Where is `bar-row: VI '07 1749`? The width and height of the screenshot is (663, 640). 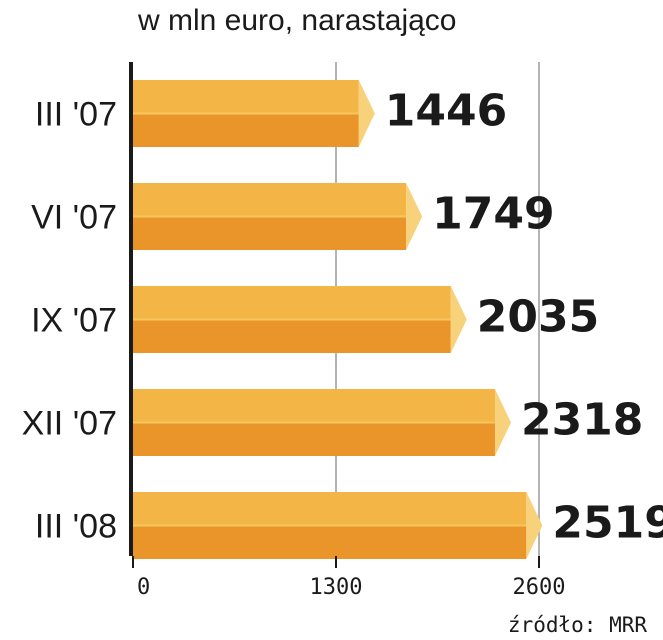
bar-row: VI '07 1749 is located at coordinates (293, 216).